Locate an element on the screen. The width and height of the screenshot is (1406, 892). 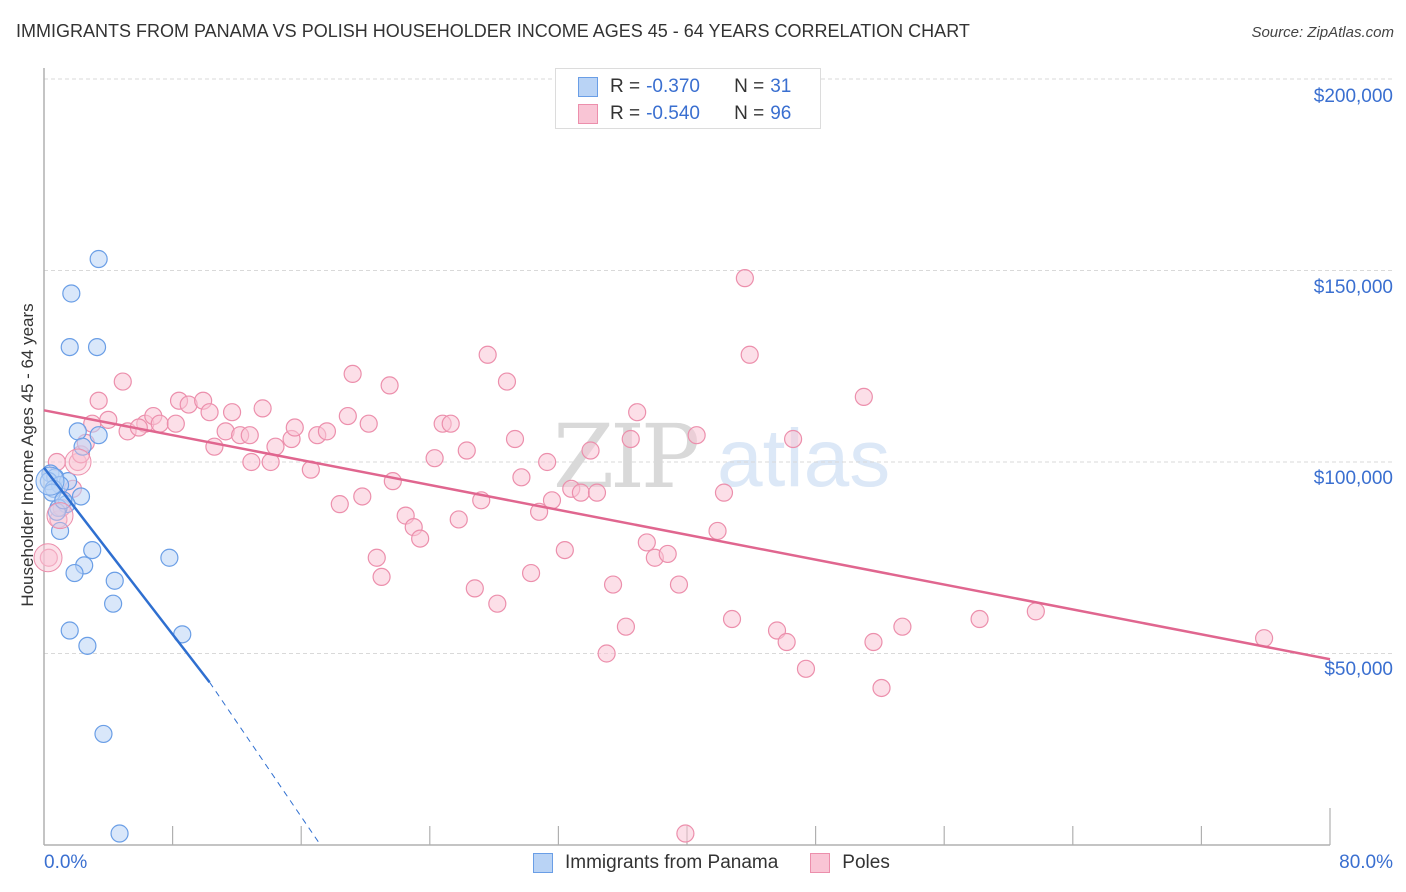
poles-legend-swatch-icon is located at coordinates (820, 863).